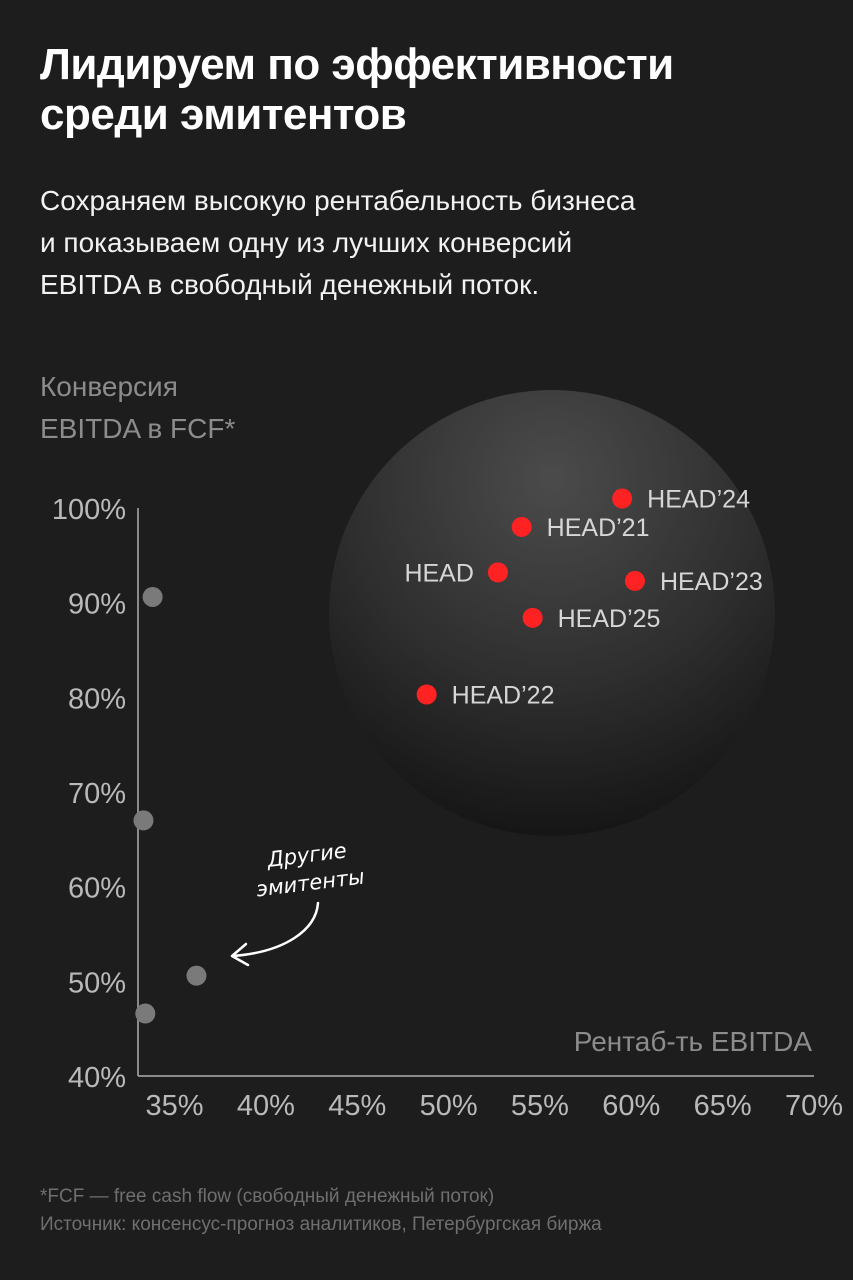  Describe the element at coordinates (698, 500) in the screenshot. I see `point-label: HEAD’24` at that location.